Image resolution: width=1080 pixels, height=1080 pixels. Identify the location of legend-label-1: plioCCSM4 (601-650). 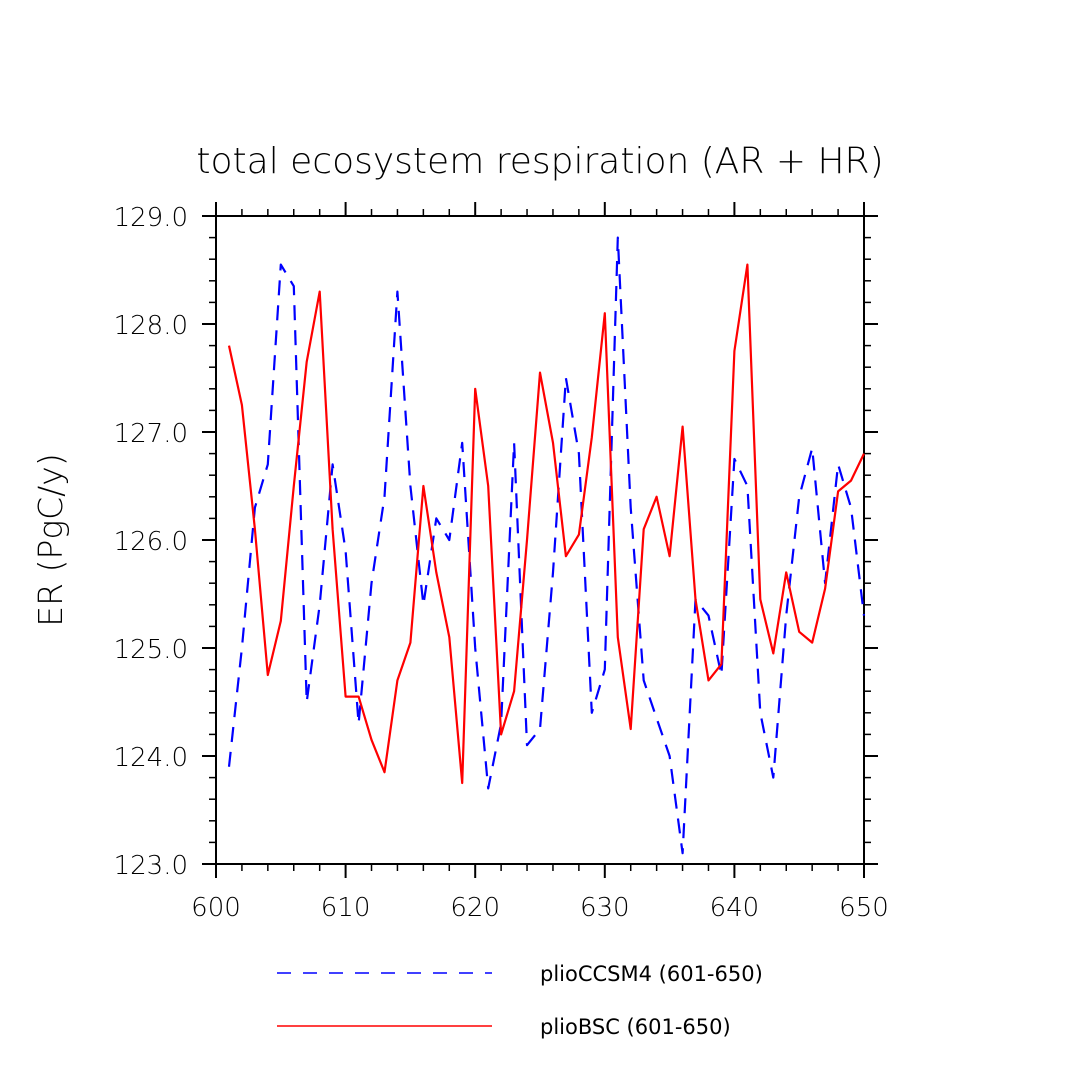
(651, 974).